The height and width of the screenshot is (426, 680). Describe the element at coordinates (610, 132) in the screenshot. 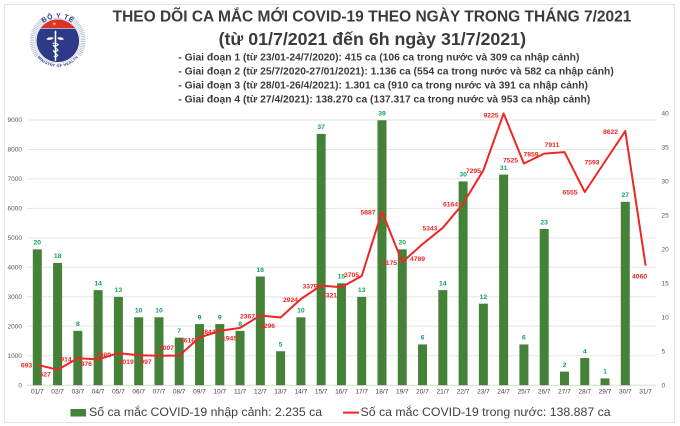

I see `svg-text: 8622` at that location.